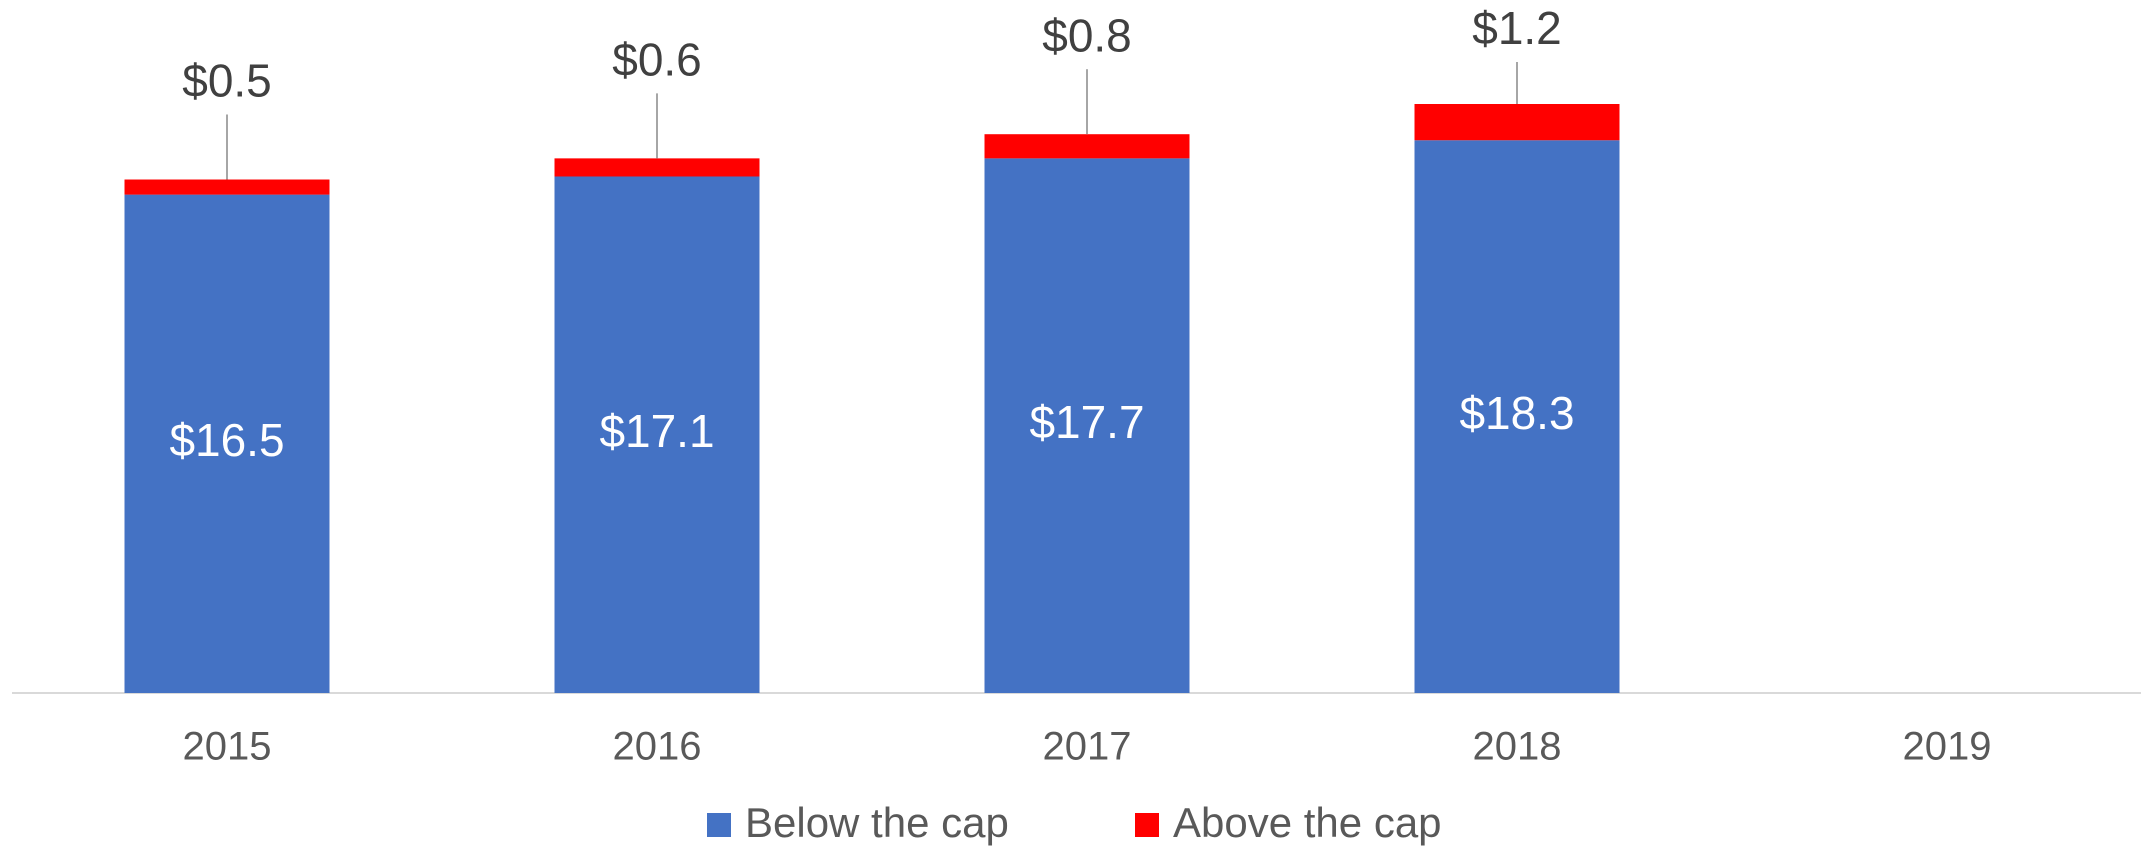  I want to click on x-tick-label: 2018, so click(1517, 747).